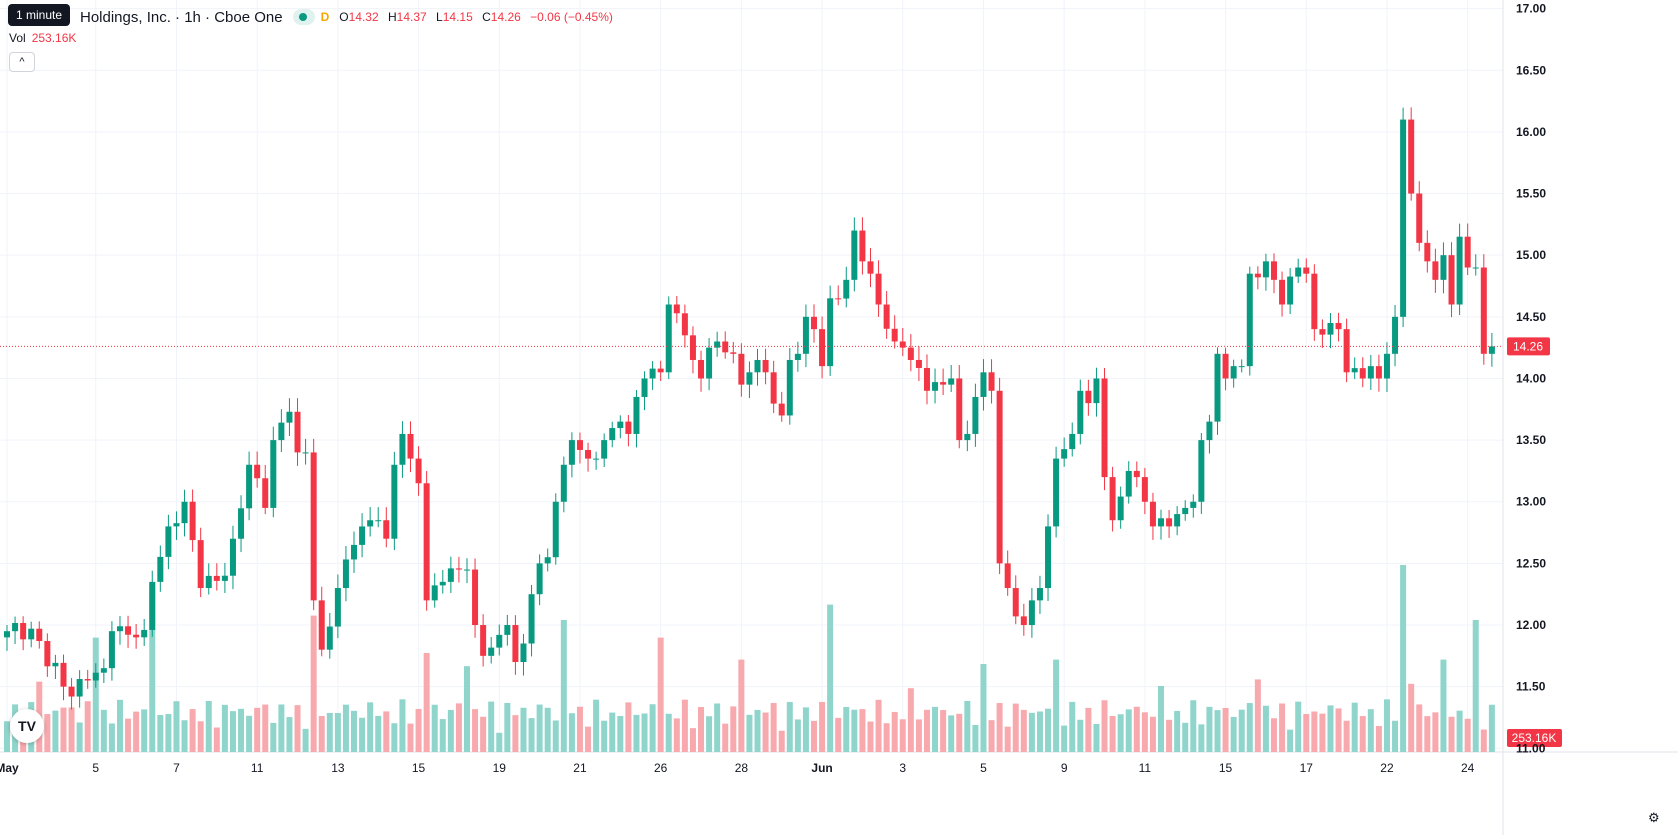 The image size is (1678, 835). I want to click on market-status-icon, so click(303, 17).